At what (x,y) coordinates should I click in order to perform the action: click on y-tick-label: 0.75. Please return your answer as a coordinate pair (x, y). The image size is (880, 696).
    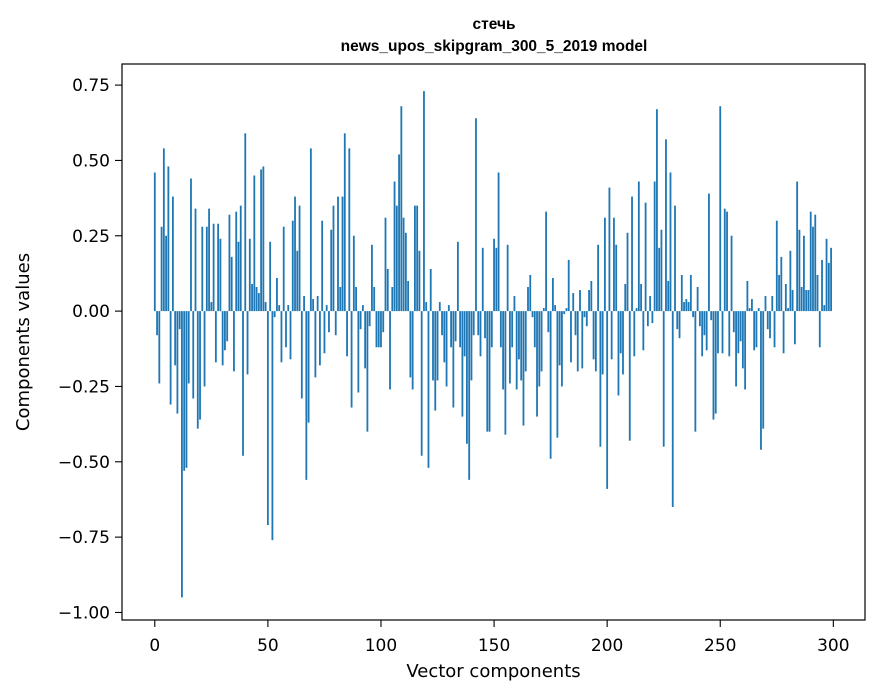
    Looking at the image, I should click on (91, 86).